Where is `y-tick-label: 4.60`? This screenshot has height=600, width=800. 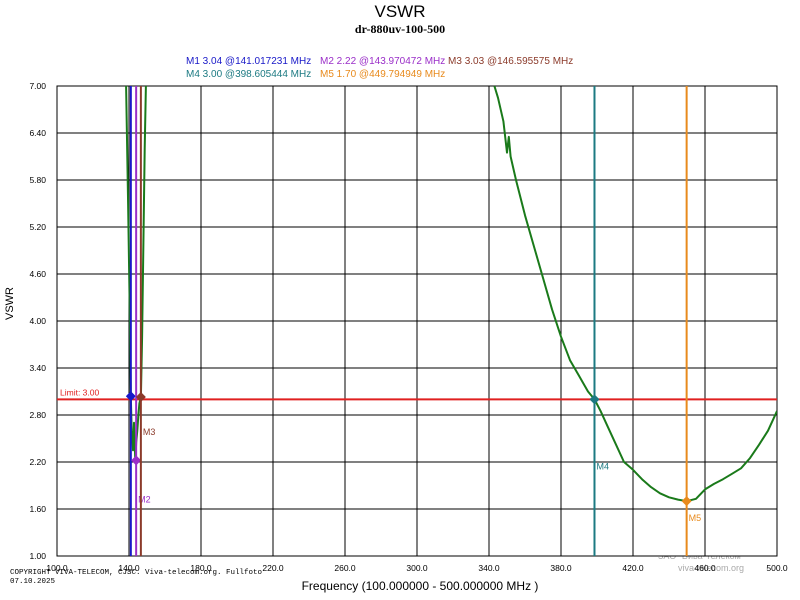
y-tick-label: 4.60 is located at coordinates (37, 274).